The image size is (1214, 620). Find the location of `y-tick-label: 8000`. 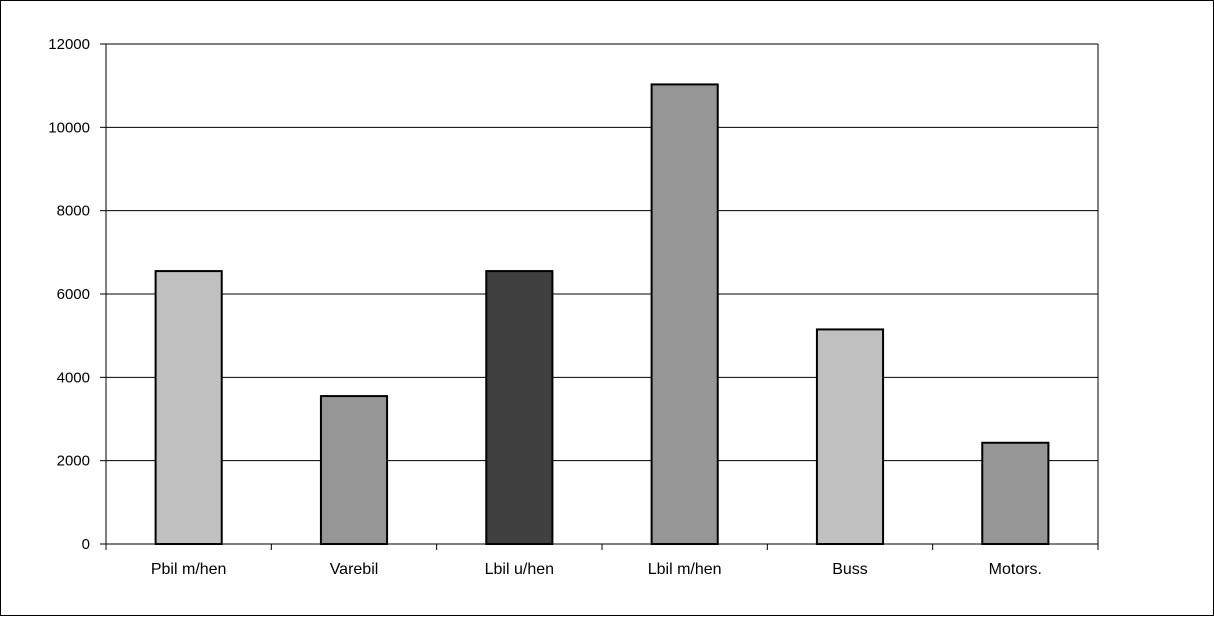

y-tick-label: 8000 is located at coordinates (73, 211).